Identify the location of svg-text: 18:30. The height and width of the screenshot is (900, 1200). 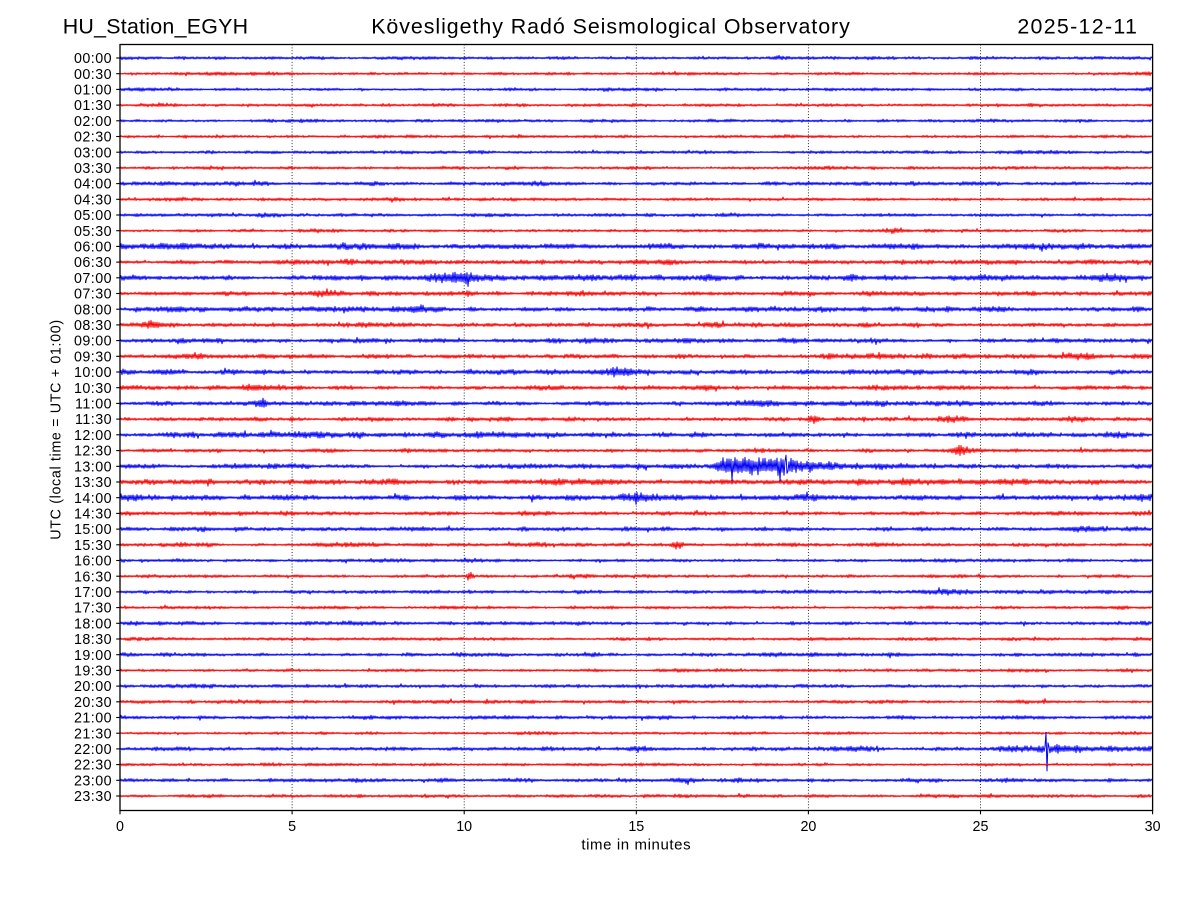
(93, 640).